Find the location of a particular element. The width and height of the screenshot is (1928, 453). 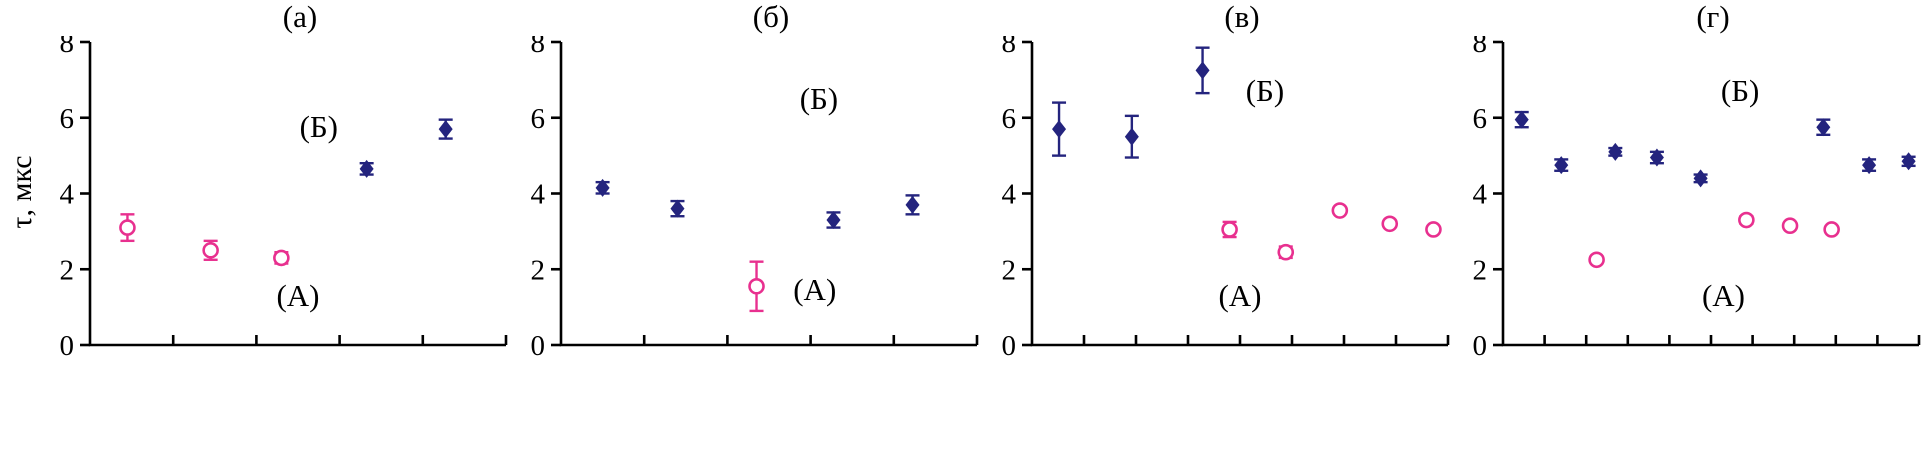

y-axis-label: τ, мкс is located at coordinates (21, 192).